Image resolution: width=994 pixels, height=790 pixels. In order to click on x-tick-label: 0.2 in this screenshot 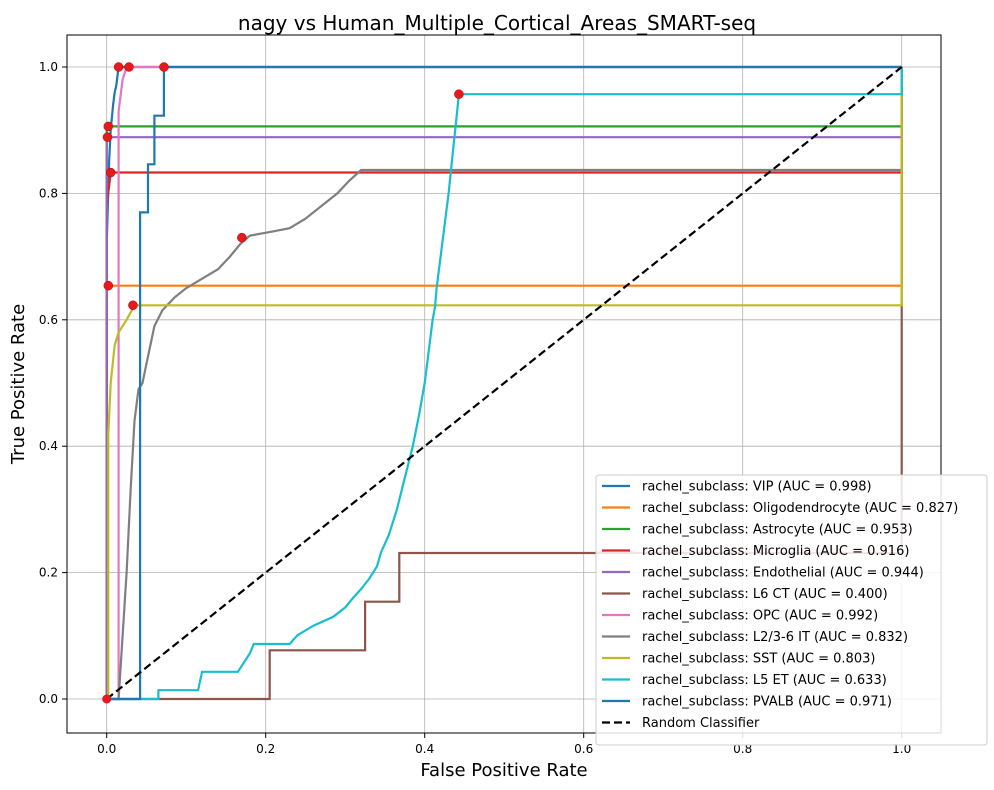, I will do `click(265, 749)`.